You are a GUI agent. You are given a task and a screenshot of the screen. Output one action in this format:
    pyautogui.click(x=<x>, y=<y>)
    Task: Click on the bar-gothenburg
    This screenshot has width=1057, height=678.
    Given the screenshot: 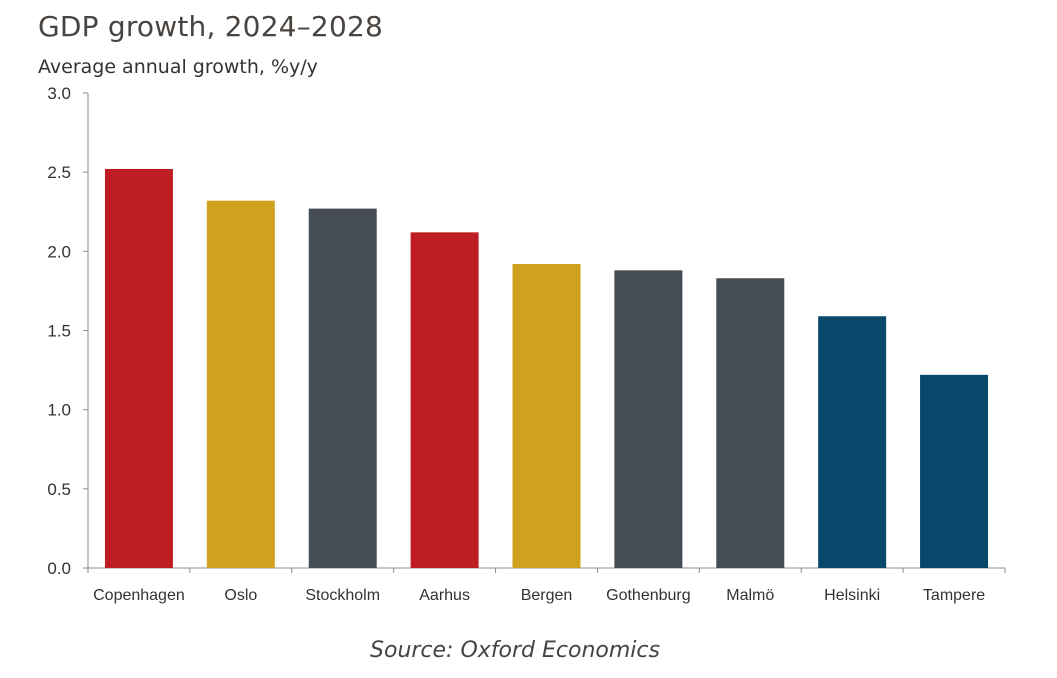 What is the action you would take?
    pyautogui.click(x=648, y=419)
    